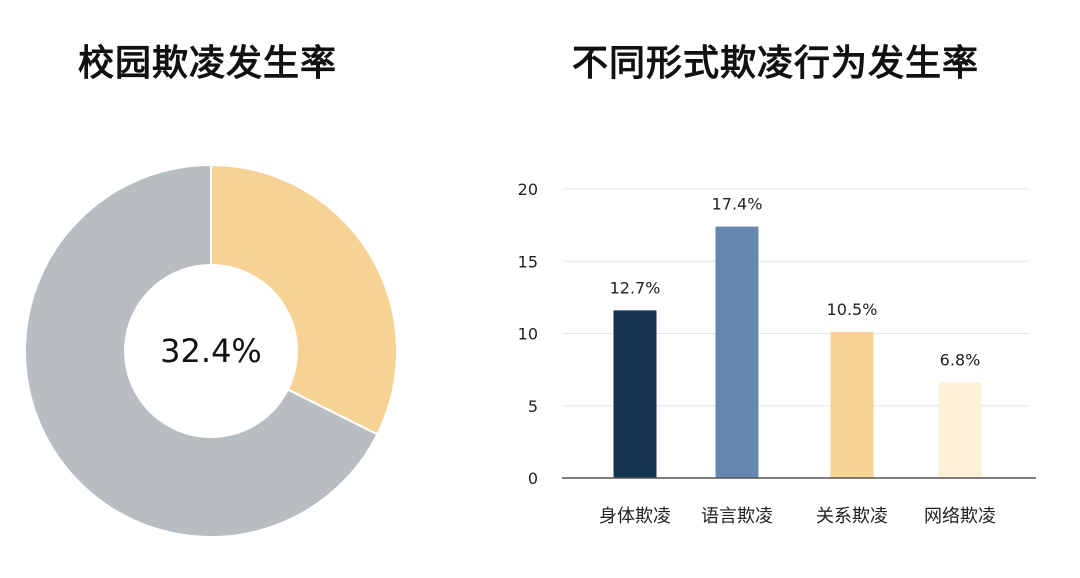 The image size is (1080, 578). What do you see at coordinates (852, 309) in the screenshot?
I see `bar-data-label: 10.5%` at bounding box center [852, 309].